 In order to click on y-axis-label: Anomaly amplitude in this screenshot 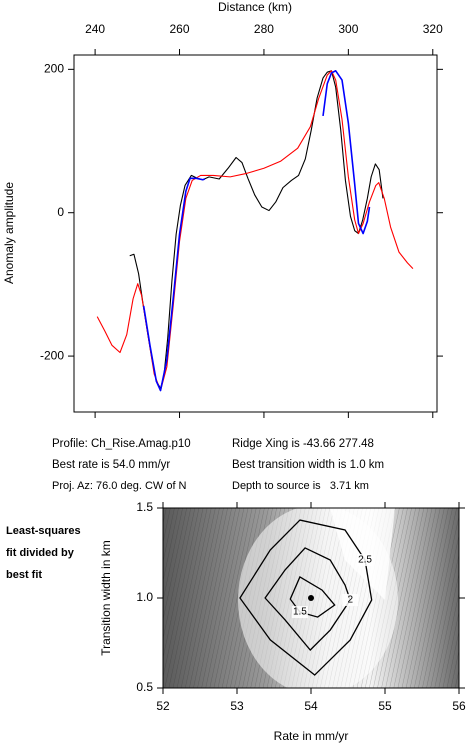, I will do `click(9, 233)`.